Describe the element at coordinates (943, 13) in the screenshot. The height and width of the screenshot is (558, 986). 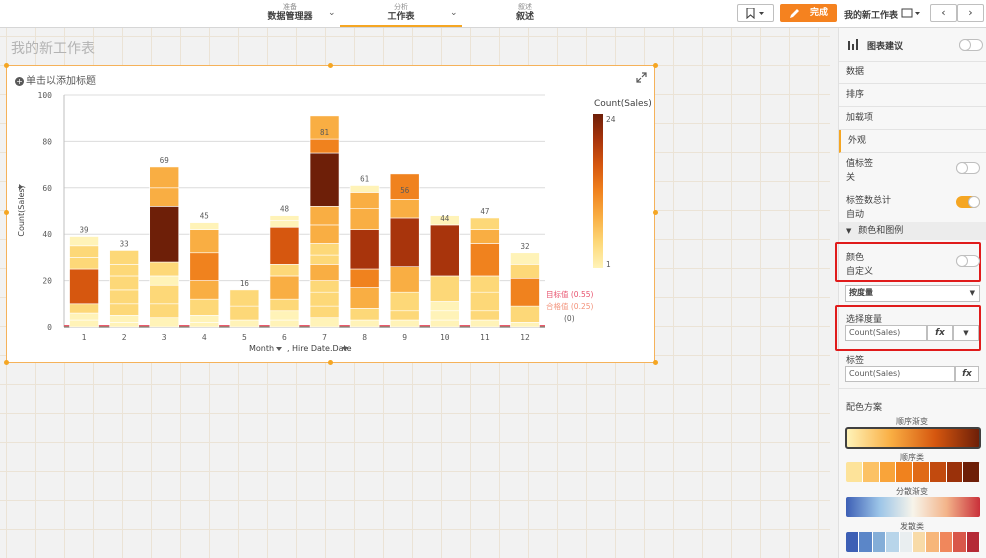
I see `previous-sheet-button: ‹` at that location.